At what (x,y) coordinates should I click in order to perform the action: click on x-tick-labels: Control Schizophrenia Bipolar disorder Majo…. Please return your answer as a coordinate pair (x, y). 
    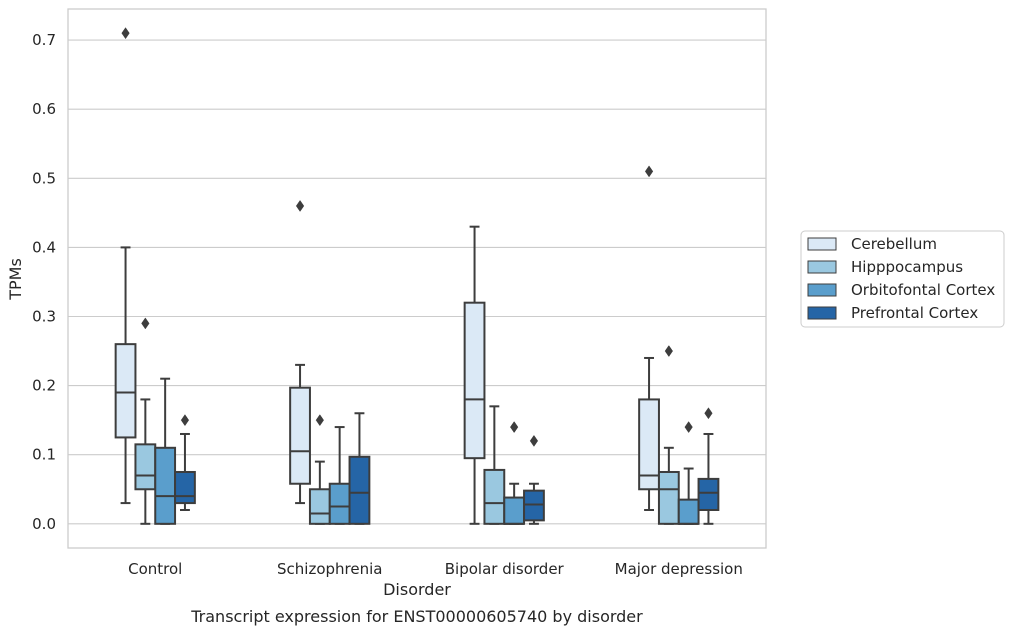
    Looking at the image, I should click on (435, 569).